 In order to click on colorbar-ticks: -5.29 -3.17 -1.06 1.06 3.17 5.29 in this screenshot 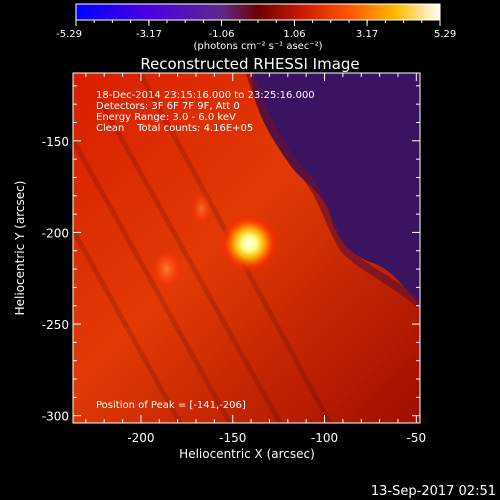, I will do `click(256, 30)`.